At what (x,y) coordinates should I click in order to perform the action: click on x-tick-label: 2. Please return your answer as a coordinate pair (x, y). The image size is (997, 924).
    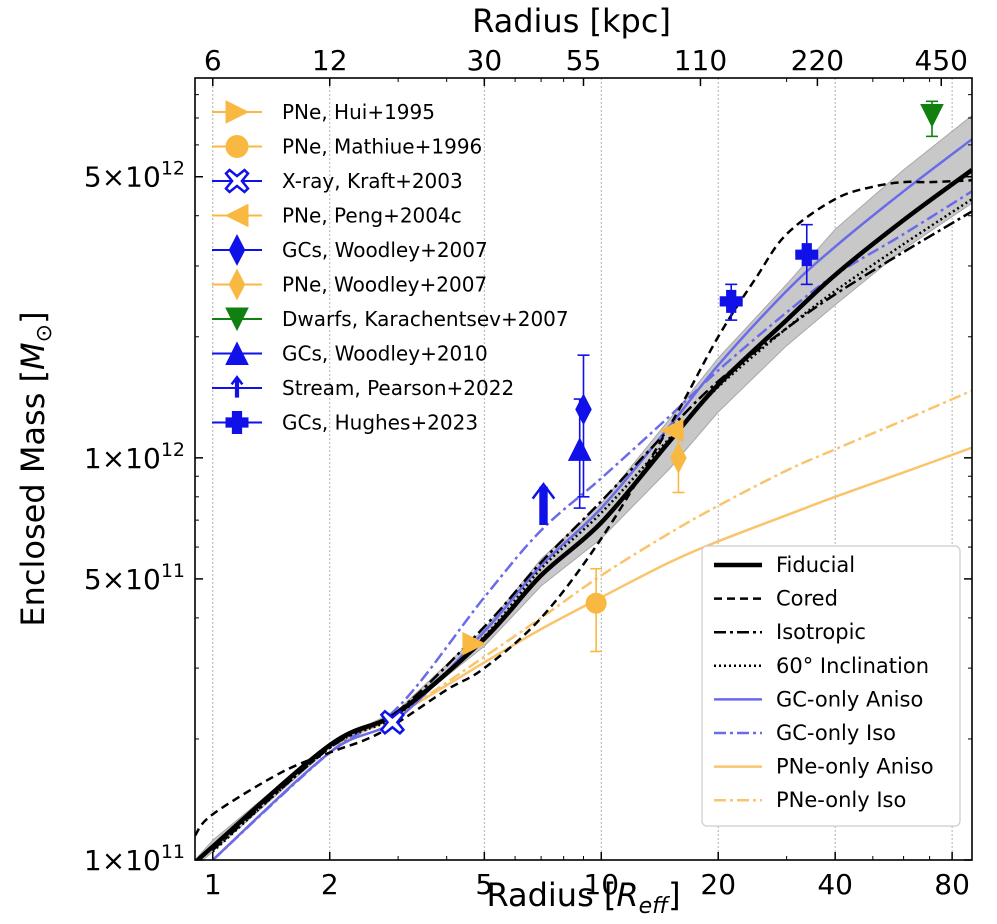
    Looking at the image, I should click on (330, 884).